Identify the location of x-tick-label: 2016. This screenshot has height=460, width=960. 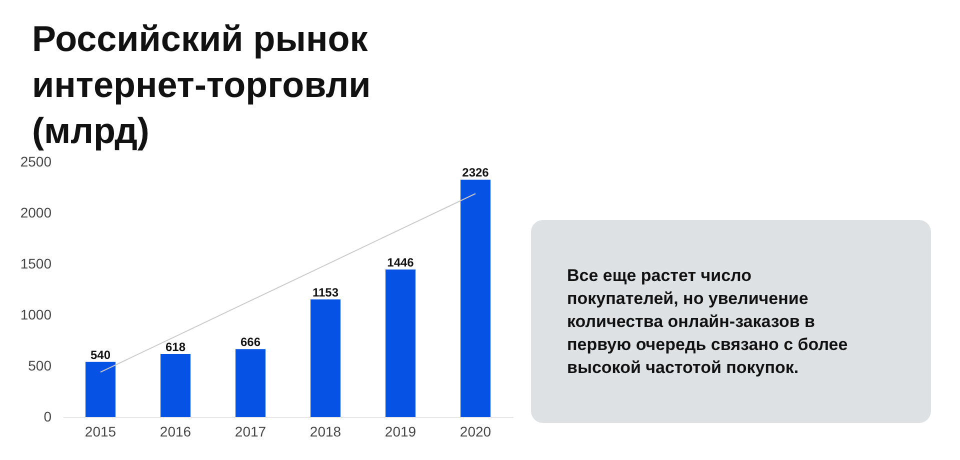
(176, 432).